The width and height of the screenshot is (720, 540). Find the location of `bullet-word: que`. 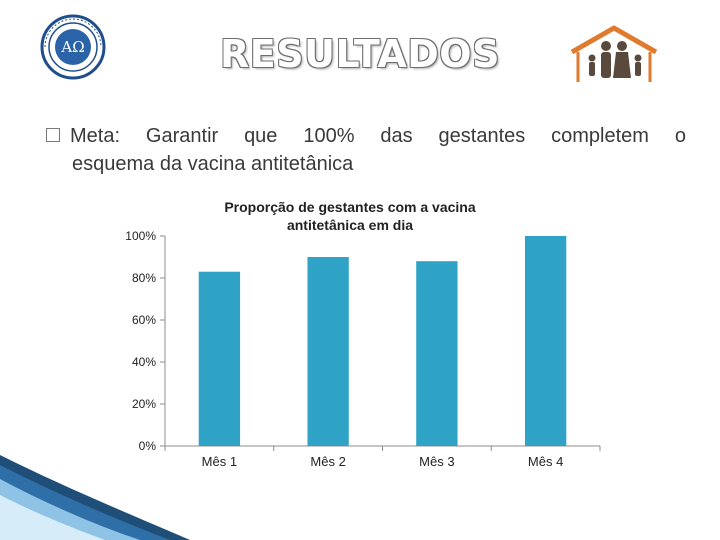

bullet-word: que is located at coordinates (261, 136).